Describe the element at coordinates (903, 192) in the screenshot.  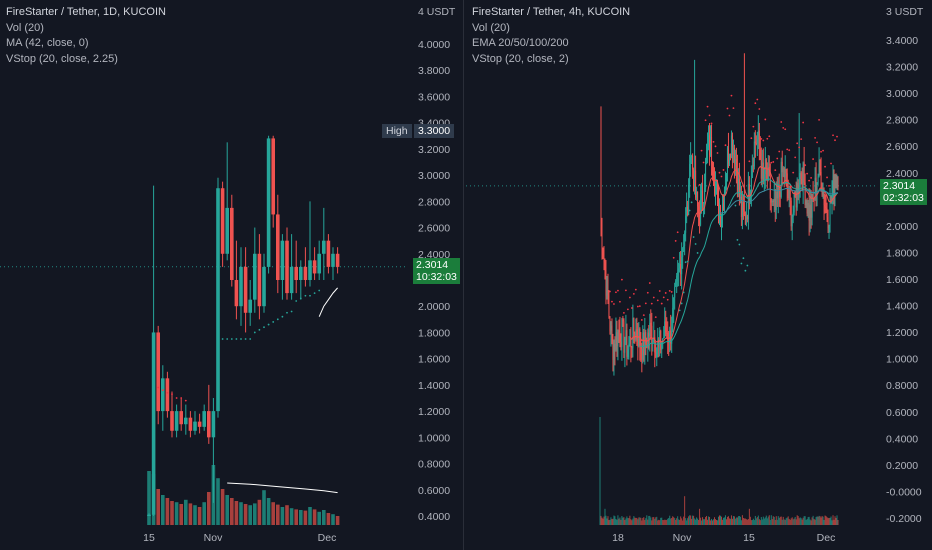
I see `last-price-tag: 2.3014 02:32:03` at that location.